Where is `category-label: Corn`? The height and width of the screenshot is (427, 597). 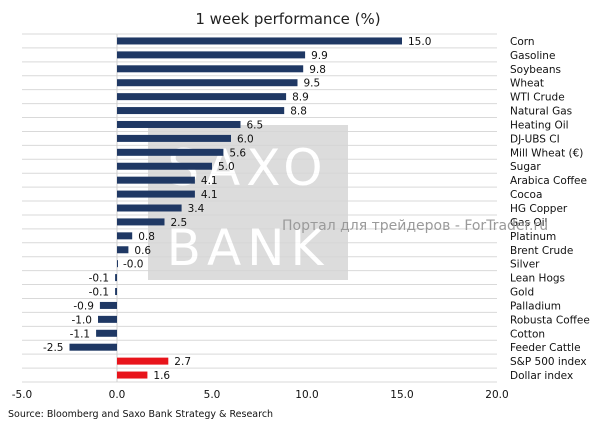
category-label: Corn is located at coordinates (522, 42).